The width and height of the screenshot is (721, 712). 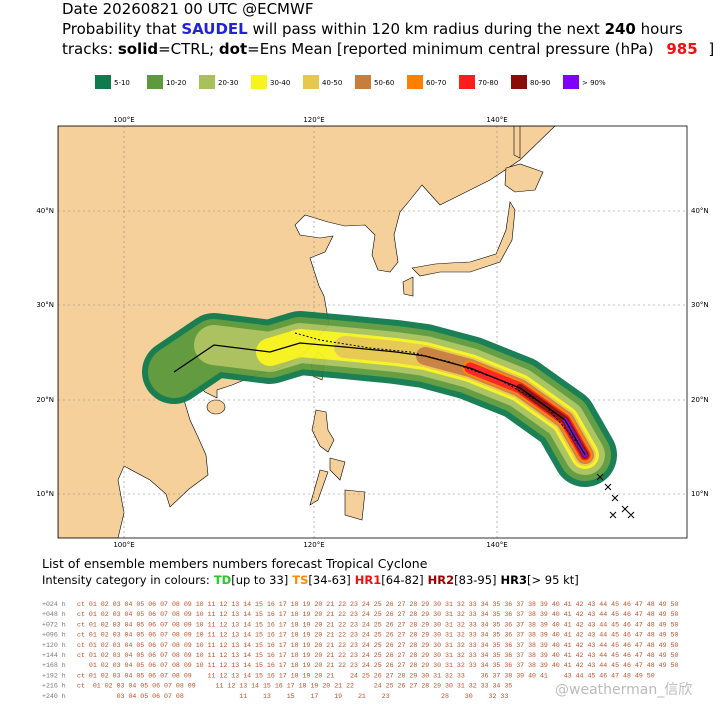 I want to click on row-label: +192 h, so click(x=54, y=675).